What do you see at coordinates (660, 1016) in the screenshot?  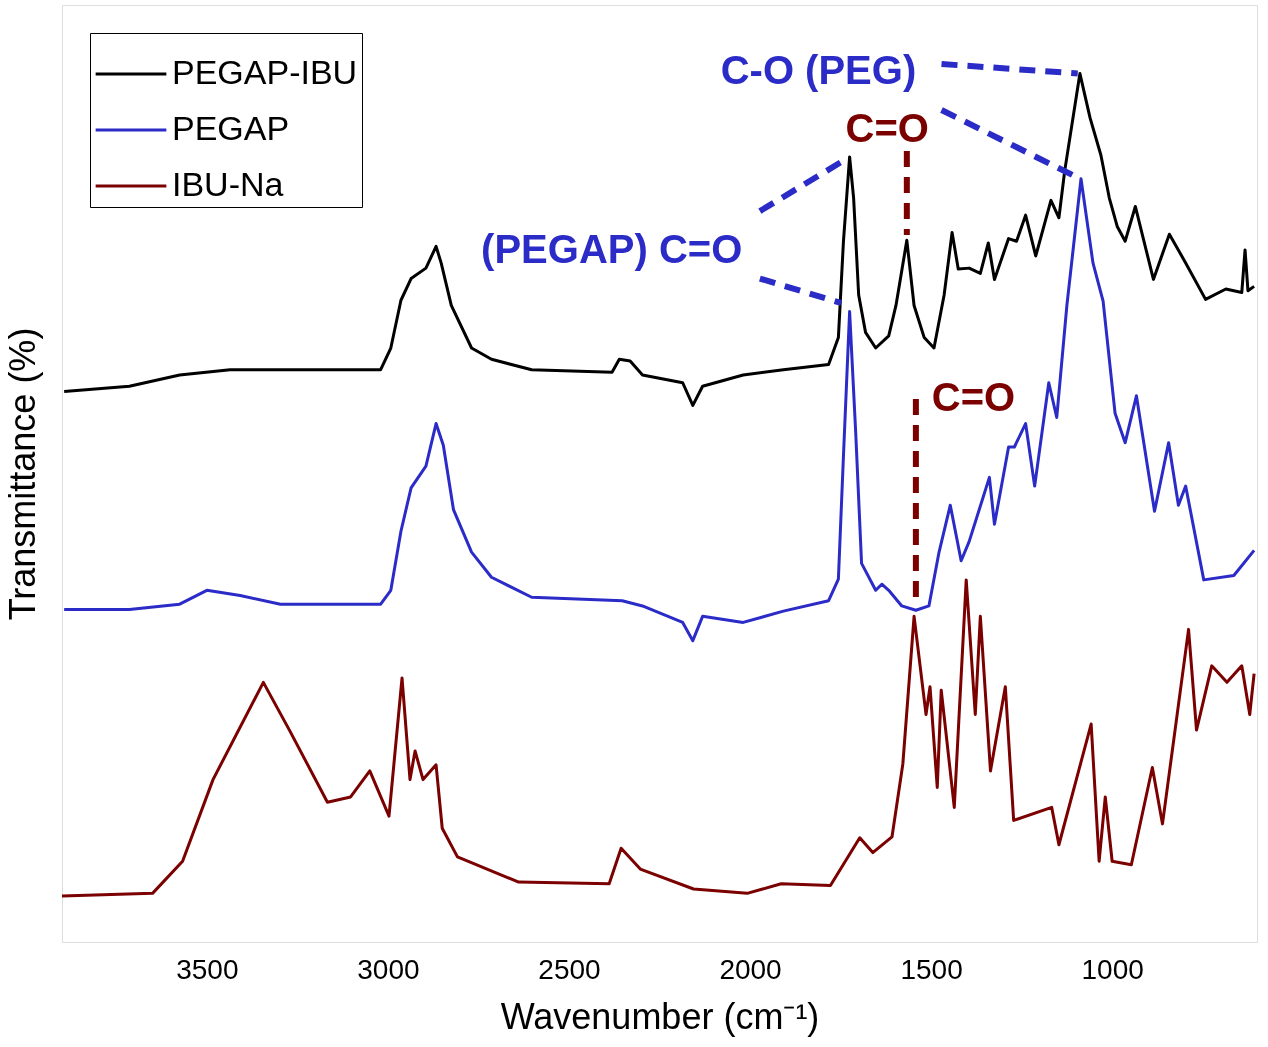 I see `x-axis-title: Wavenumber (cm⁻¹)` at bounding box center [660, 1016].